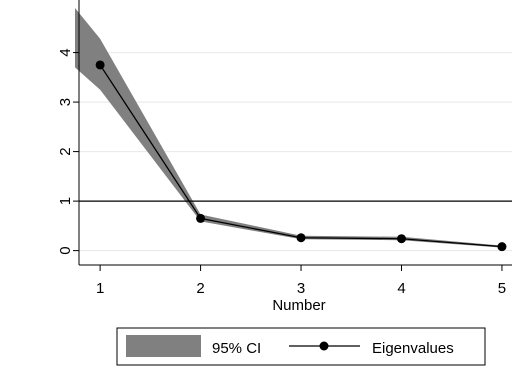 This screenshot has height=377, width=512. What do you see at coordinates (65, 52) in the screenshot?
I see `y-tick-label: 4` at bounding box center [65, 52].